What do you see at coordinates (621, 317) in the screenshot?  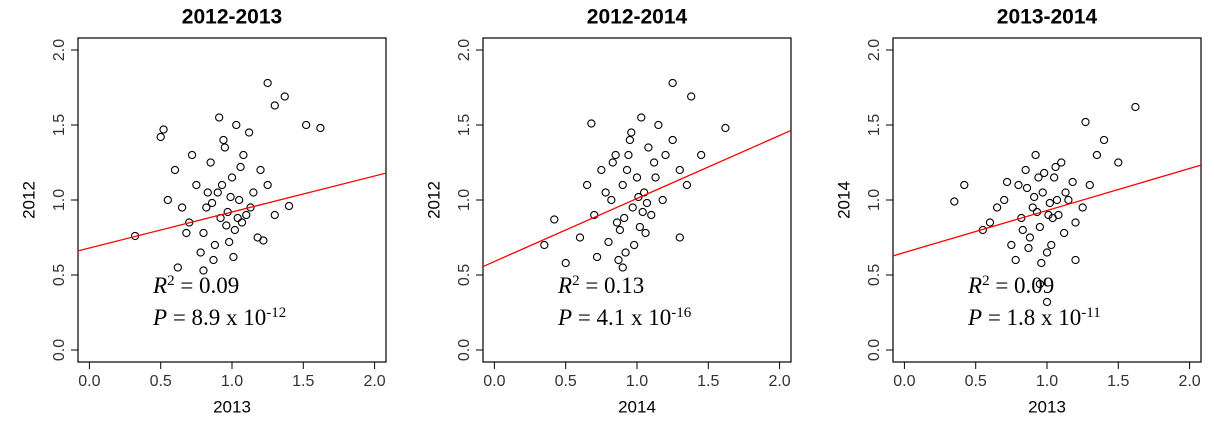 I see `annotation-part: = 4.1 x 10` at bounding box center [621, 317].